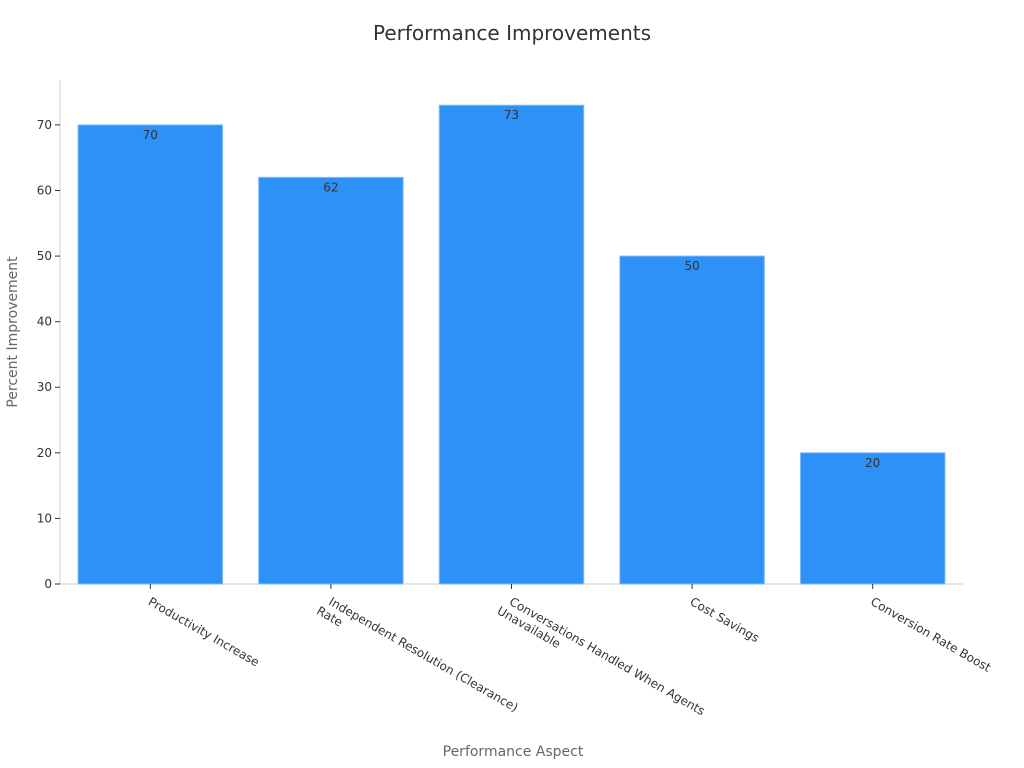 The width and height of the screenshot is (1024, 768). What do you see at coordinates (44, 453) in the screenshot?
I see `y-tick-label: 20` at bounding box center [44, 453].